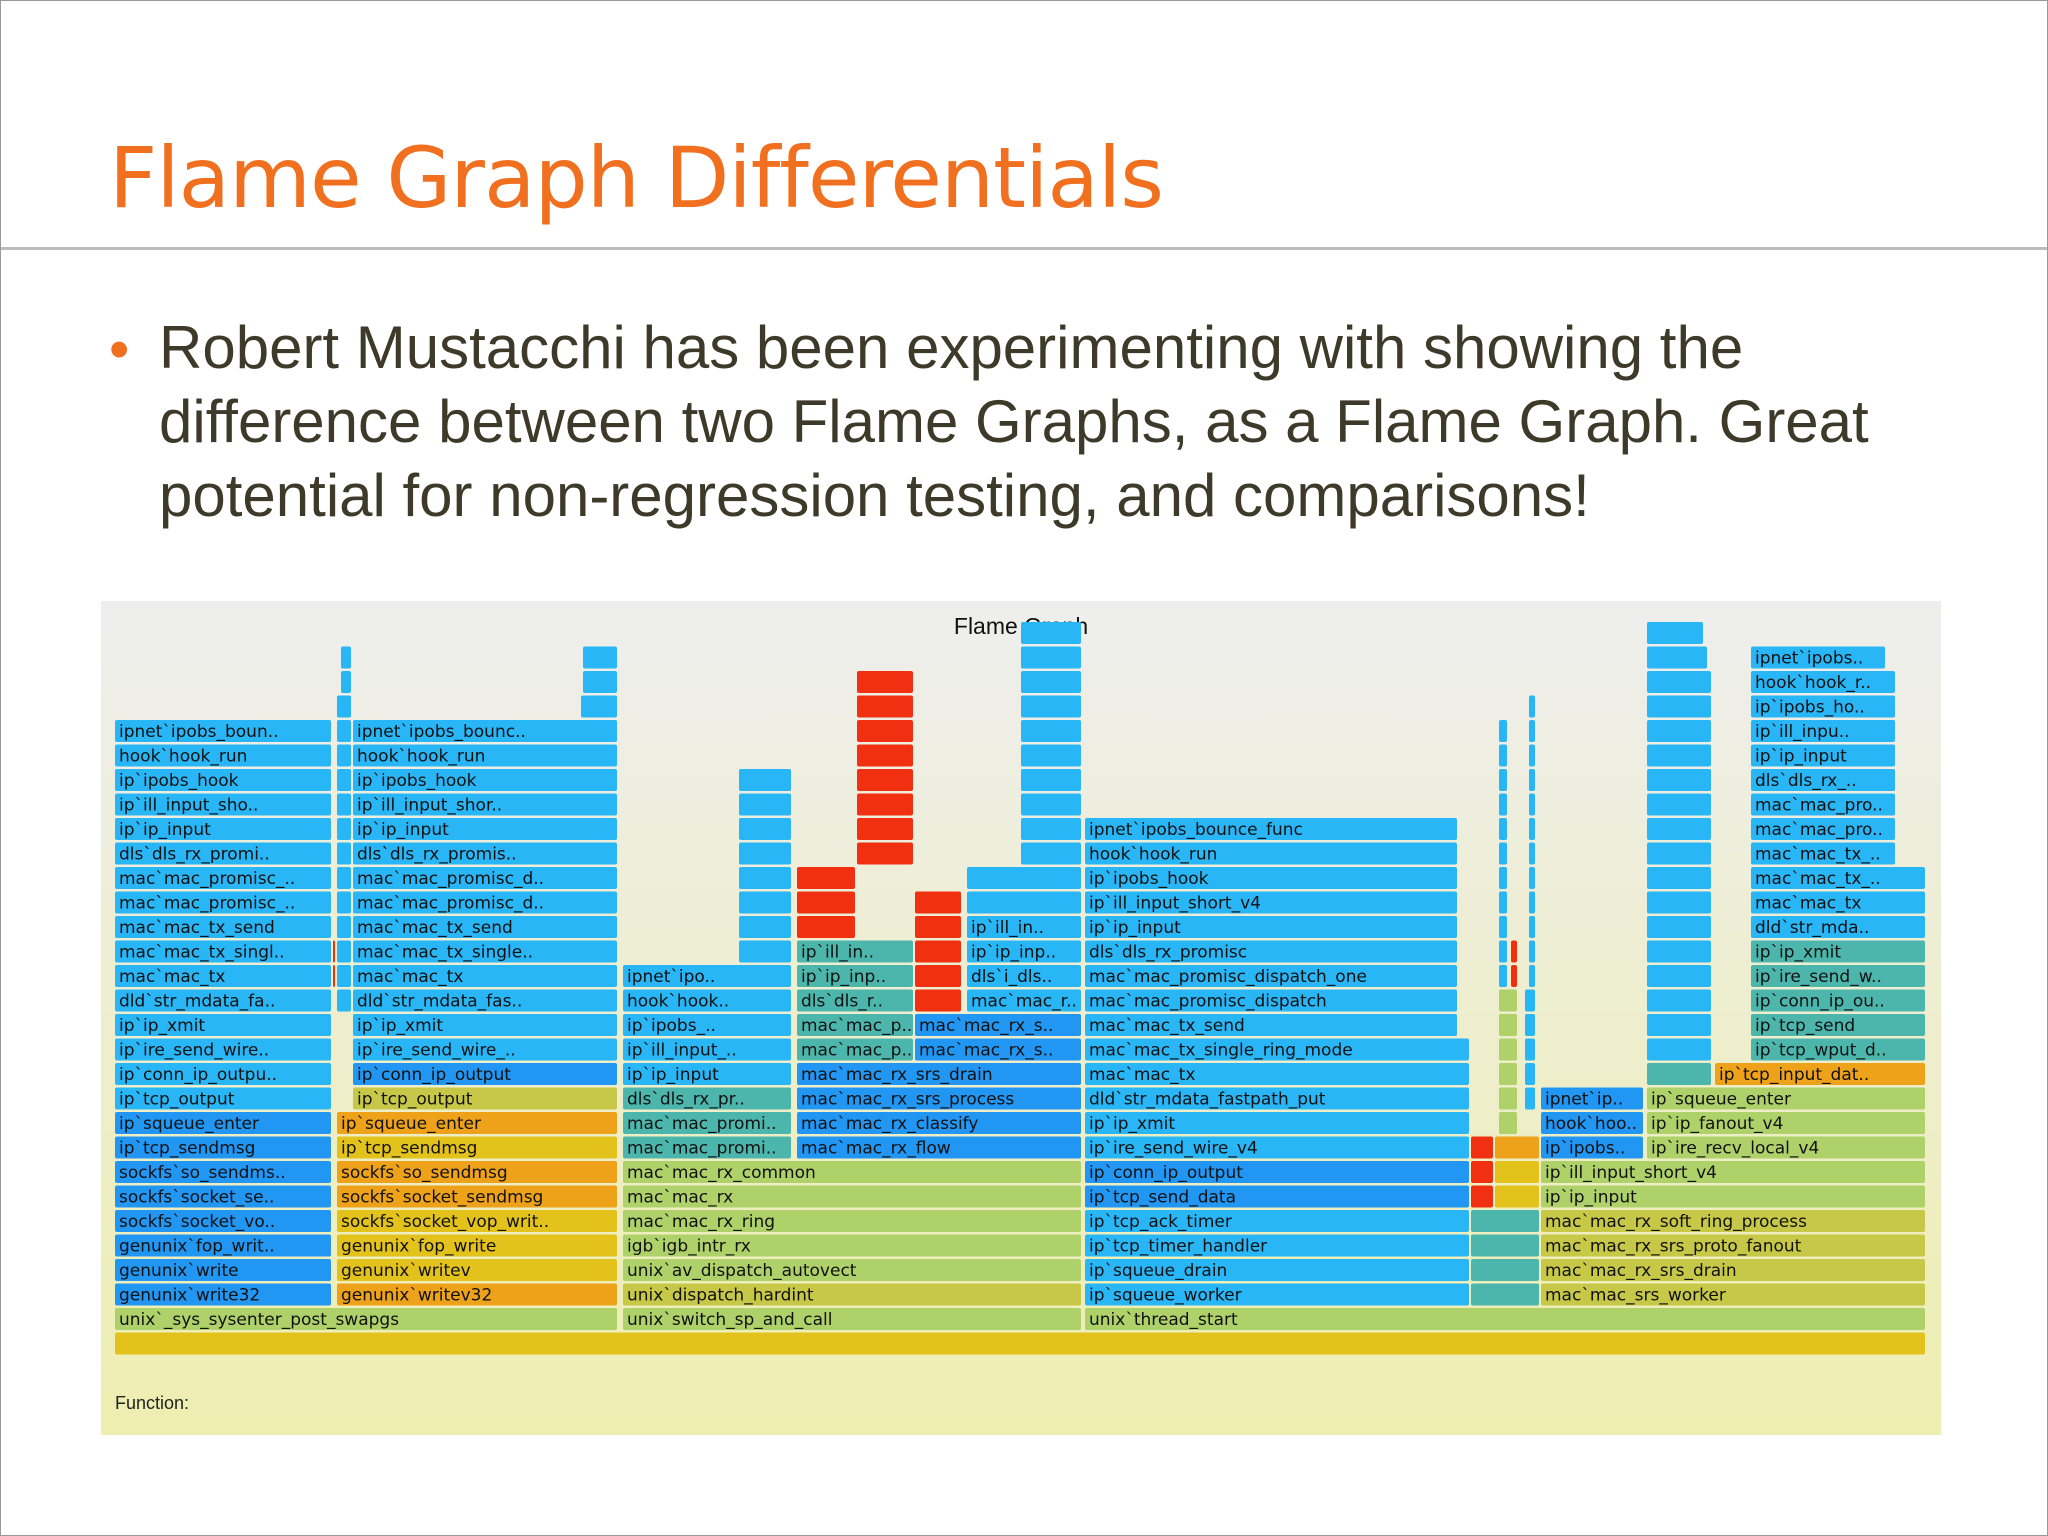 The image size is (2048, 1536). Describe the element at coordinates (1277, 1294) in the screenshot. I see `stack-frame: ip`squeue_worker` at that location.